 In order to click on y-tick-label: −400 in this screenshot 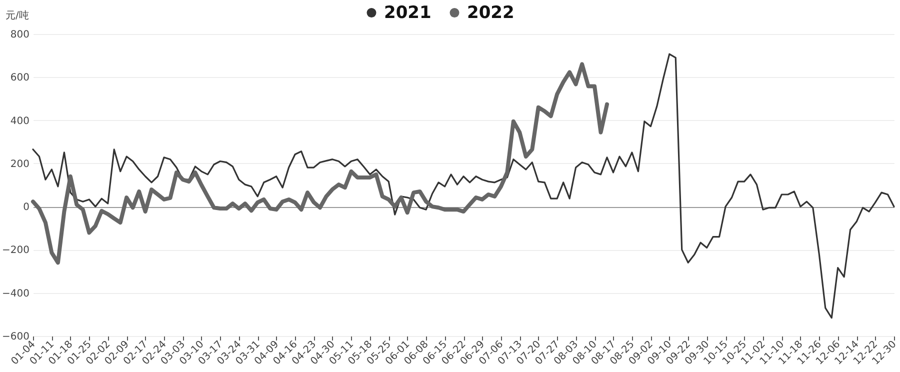, I will do `click(16, 294)`.